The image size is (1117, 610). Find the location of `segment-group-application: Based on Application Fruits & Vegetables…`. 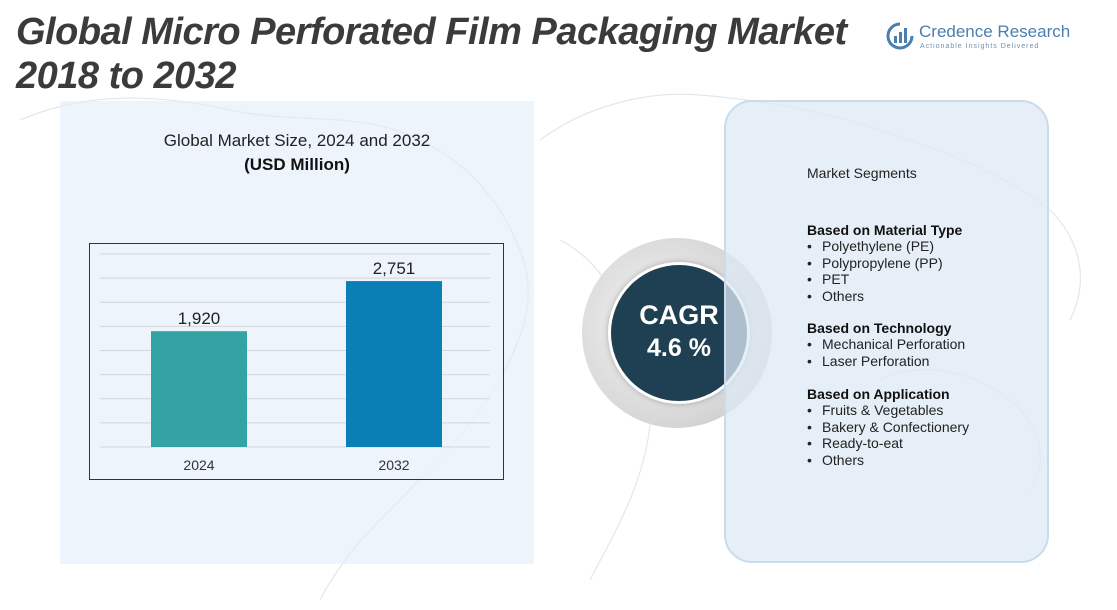

segment-group-application: Based on Application Fruits & Vegetables… is located at coordinates (888, 427).